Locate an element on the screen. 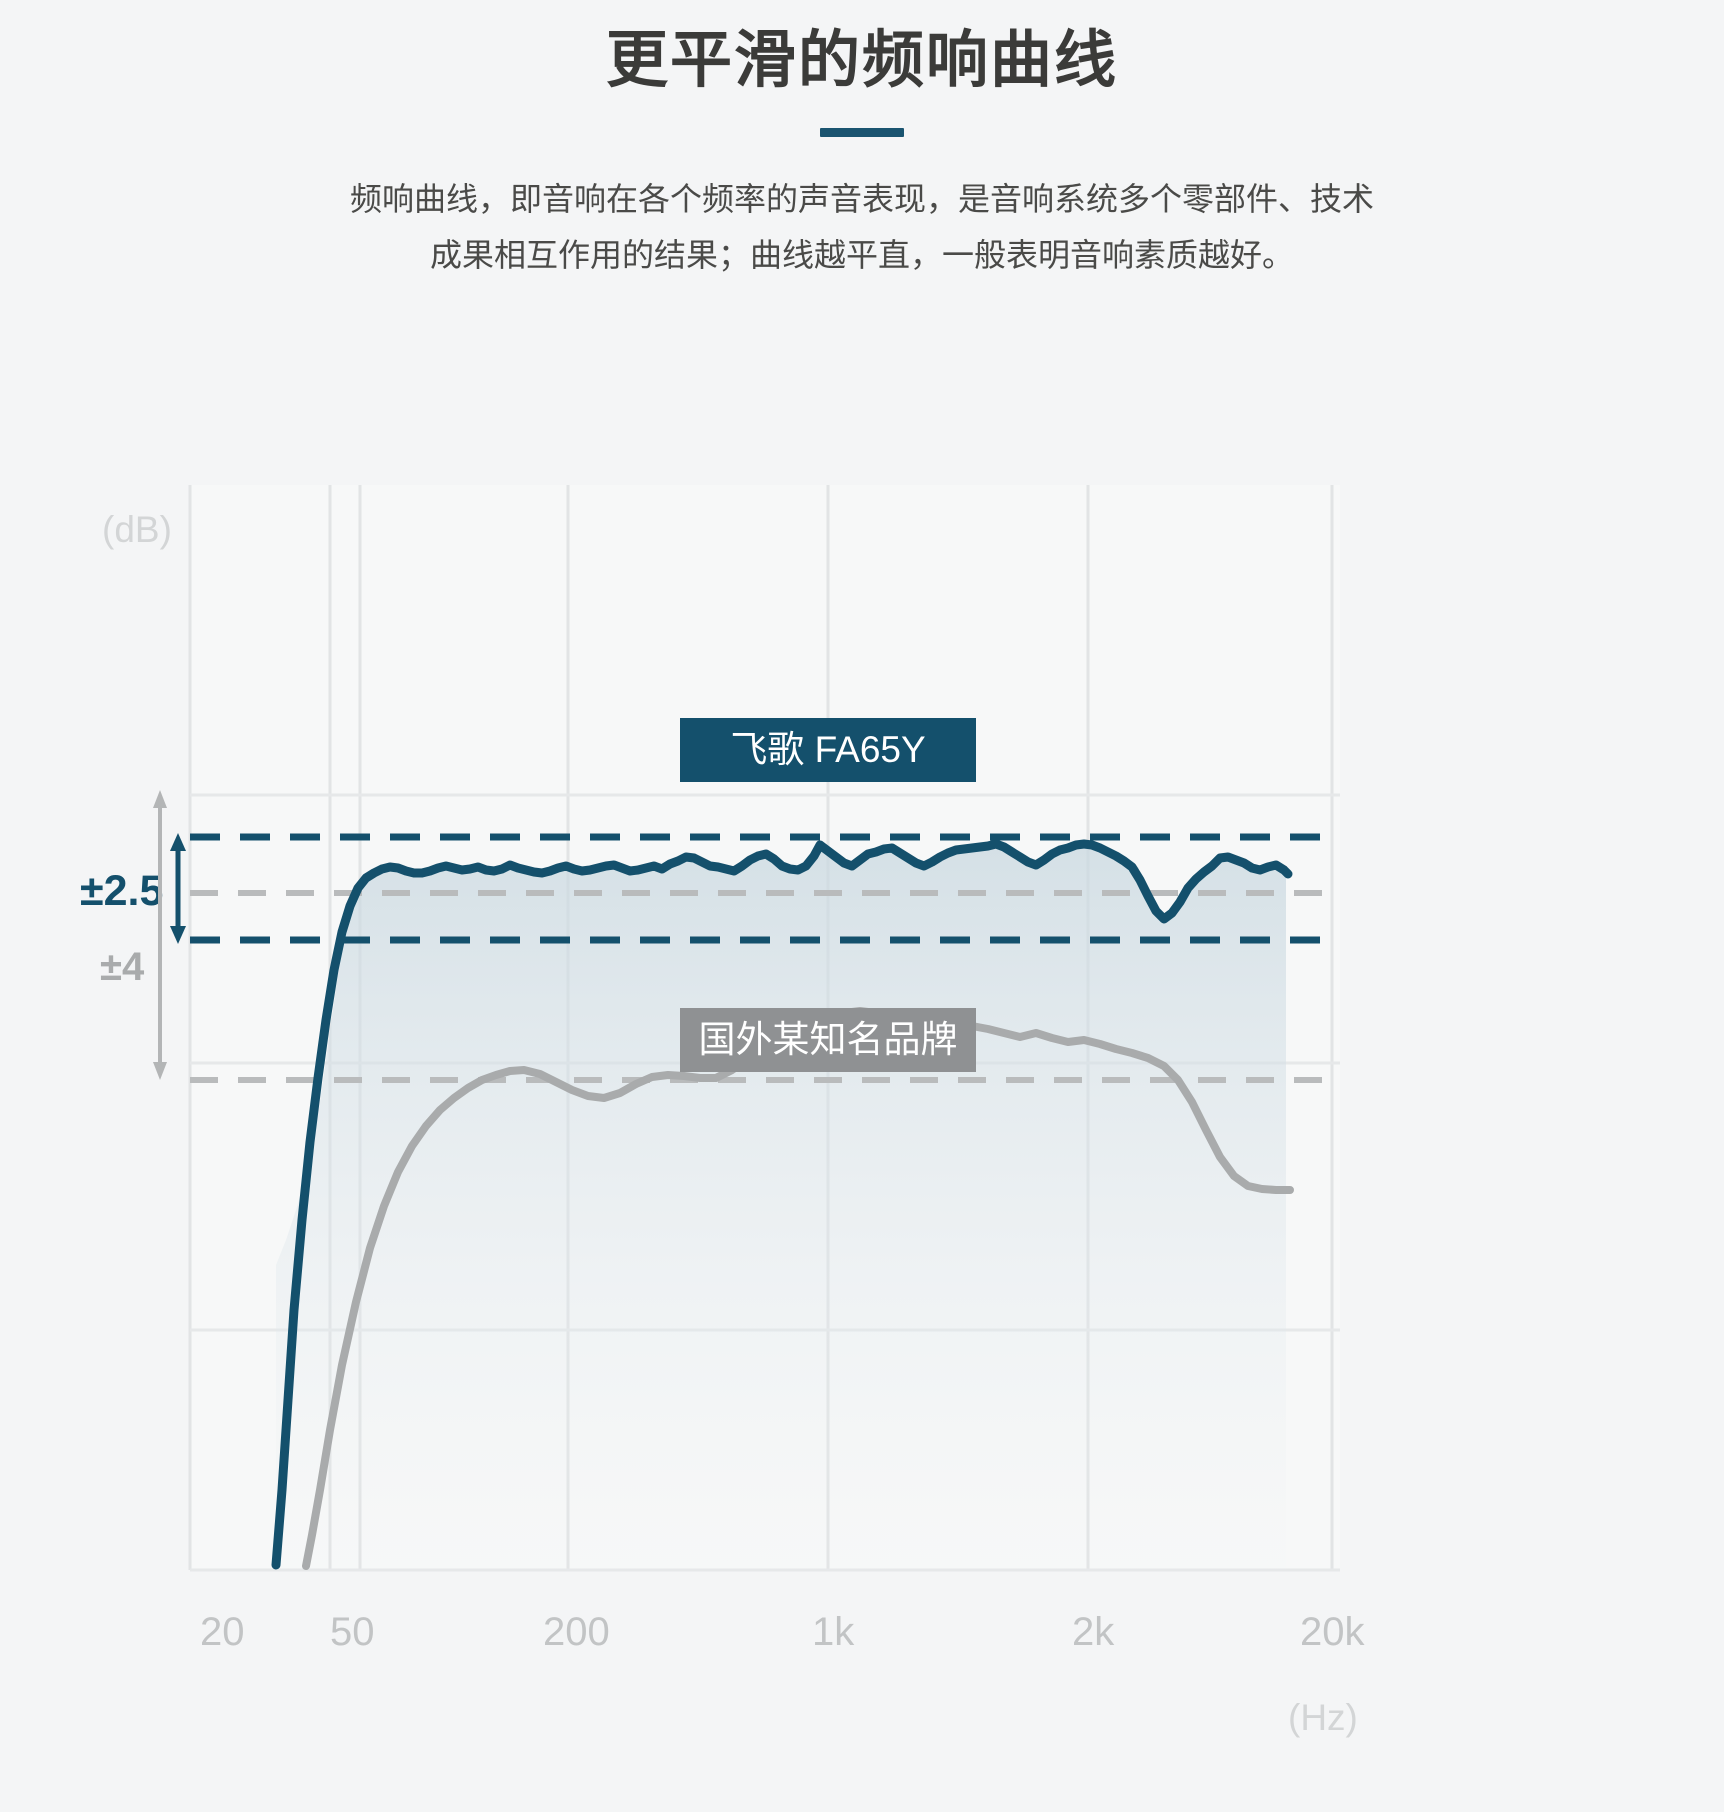 This screenshot has height=1812, width=1724. x-tick-1k: 1k is located at coordinates (833, 1632).